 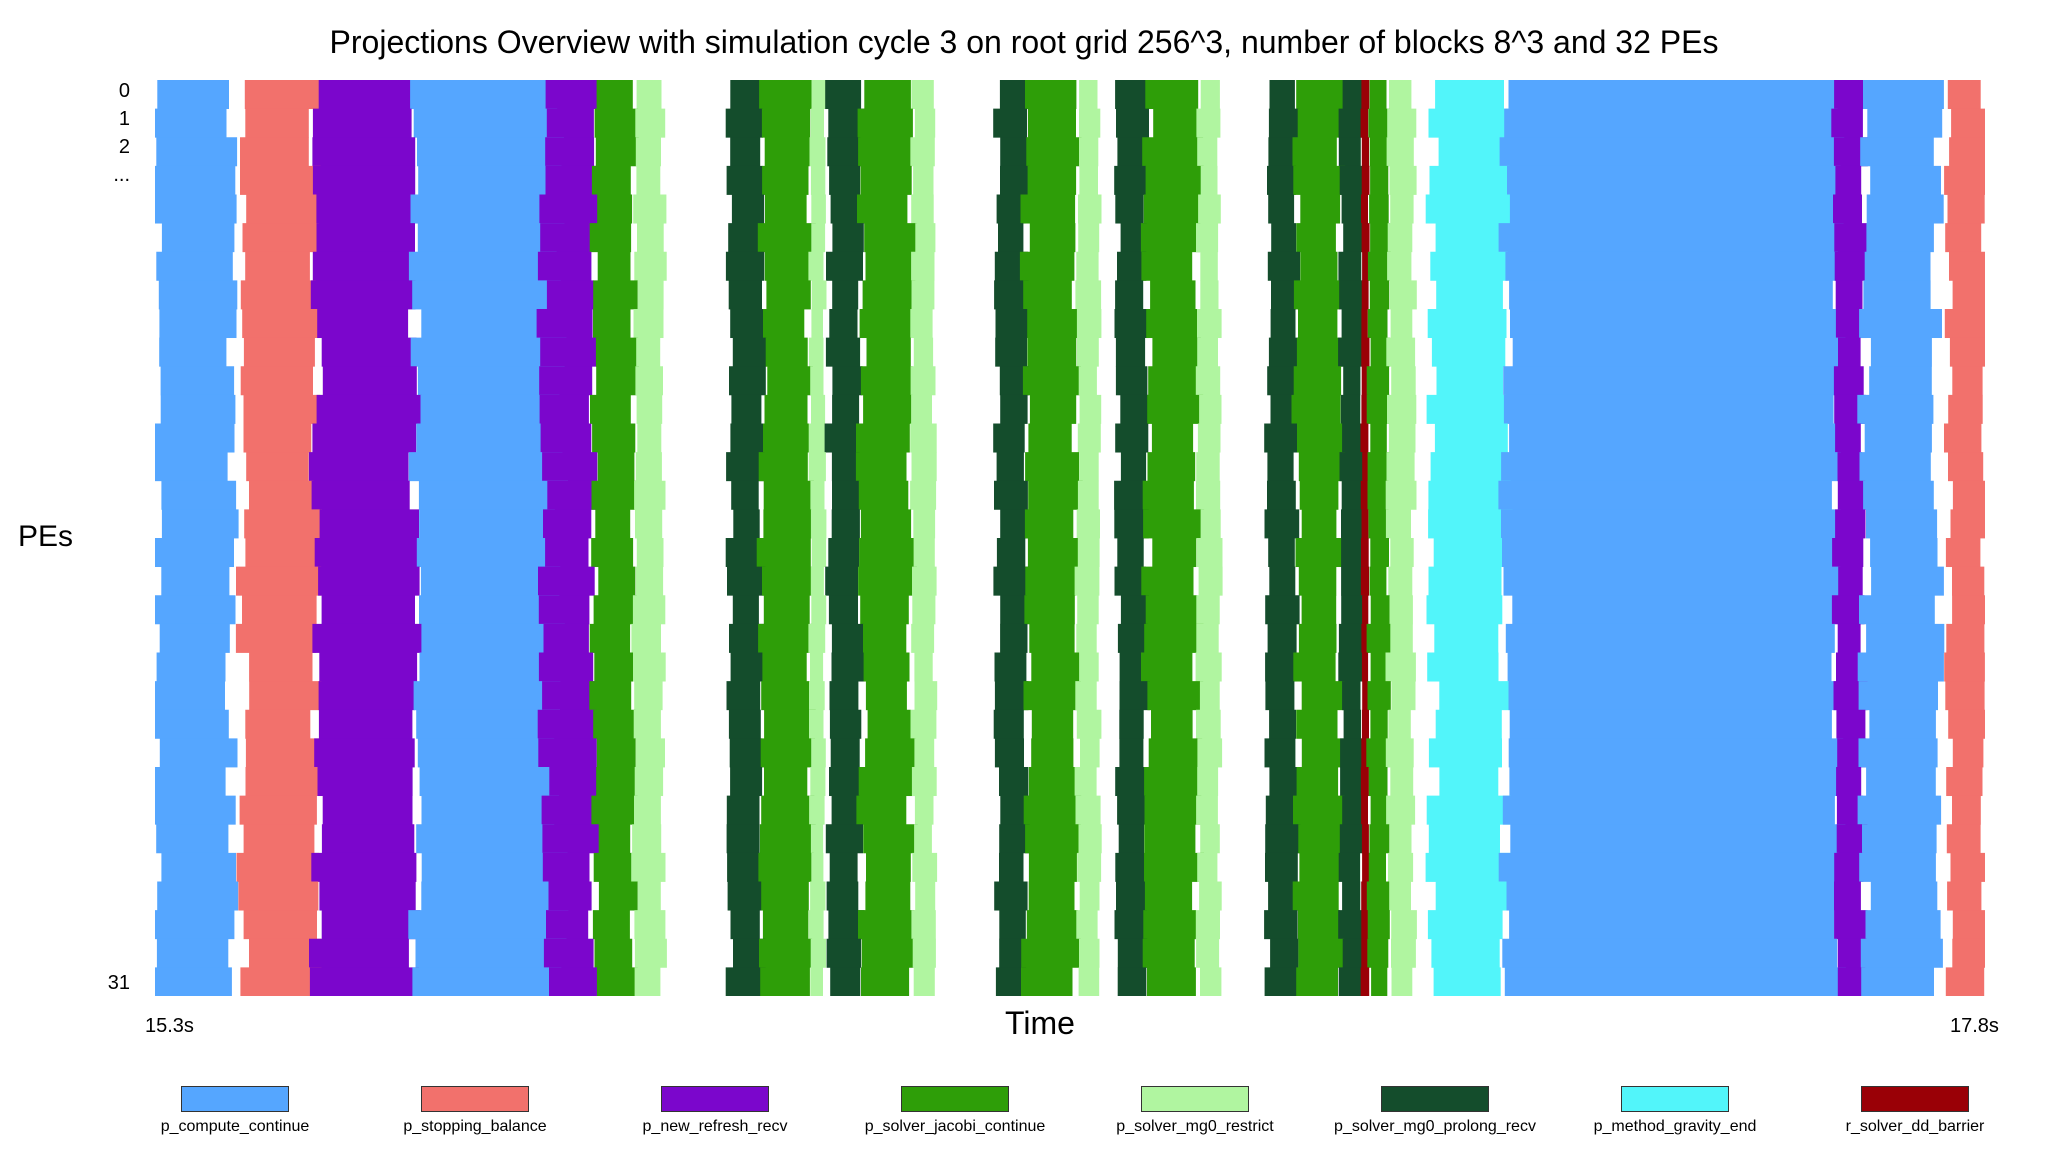 I want to click on x-end-label: 17.8s, so click(x=1974, y=1026).